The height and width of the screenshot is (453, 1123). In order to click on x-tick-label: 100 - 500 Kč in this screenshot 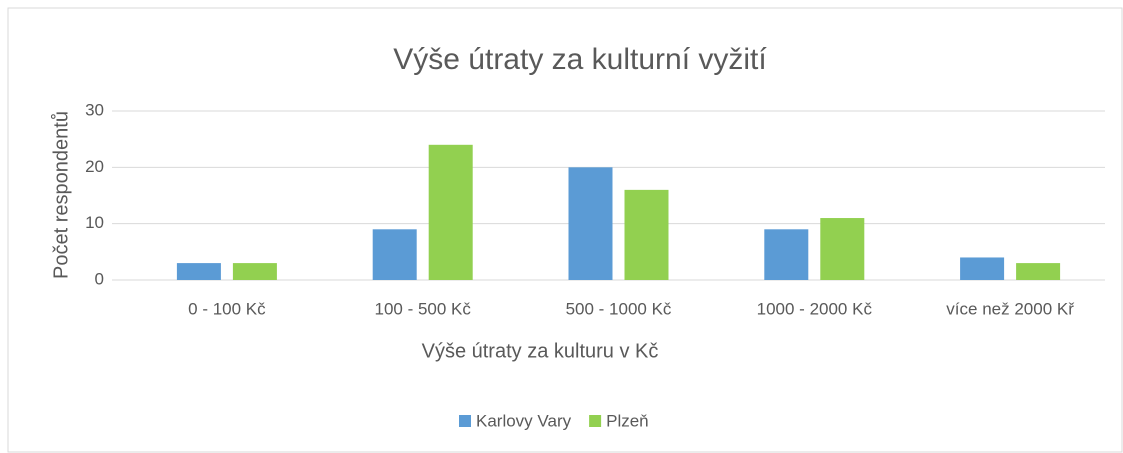, I will do `click(422, 308)`.